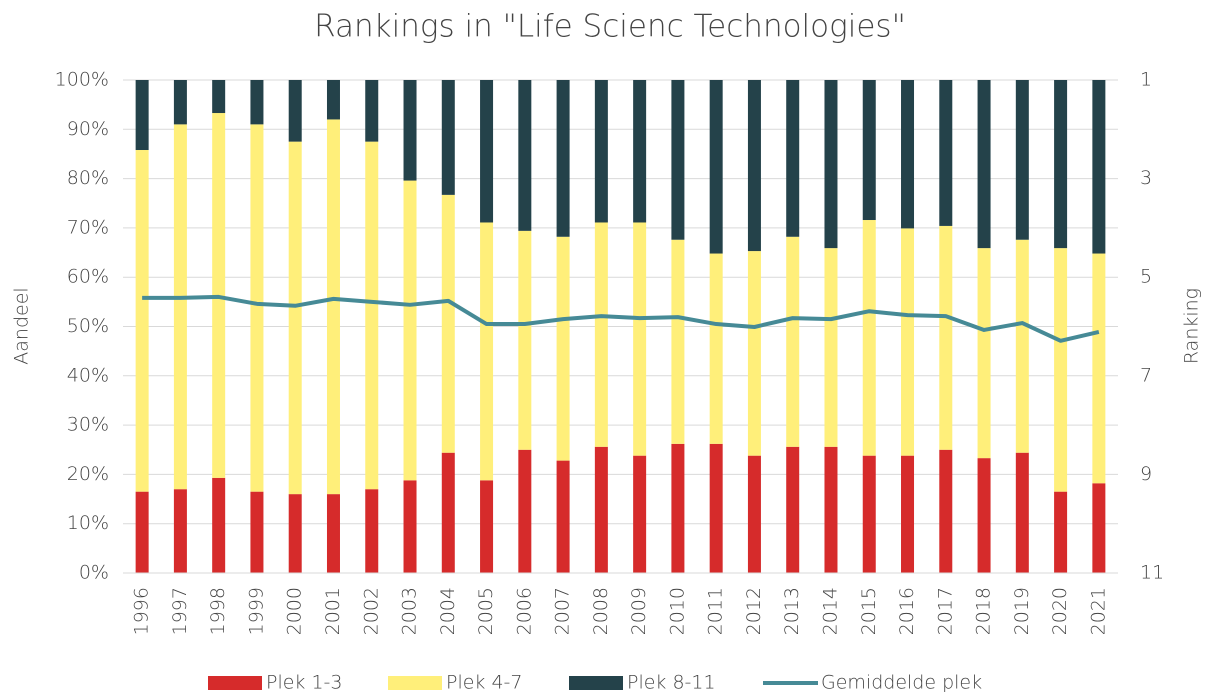 The height and width of the screenshot is (698, 1215). Describe the element at coordinates (448, 611) in the screenshot. I see `x-tick-label: 2004` at that location.